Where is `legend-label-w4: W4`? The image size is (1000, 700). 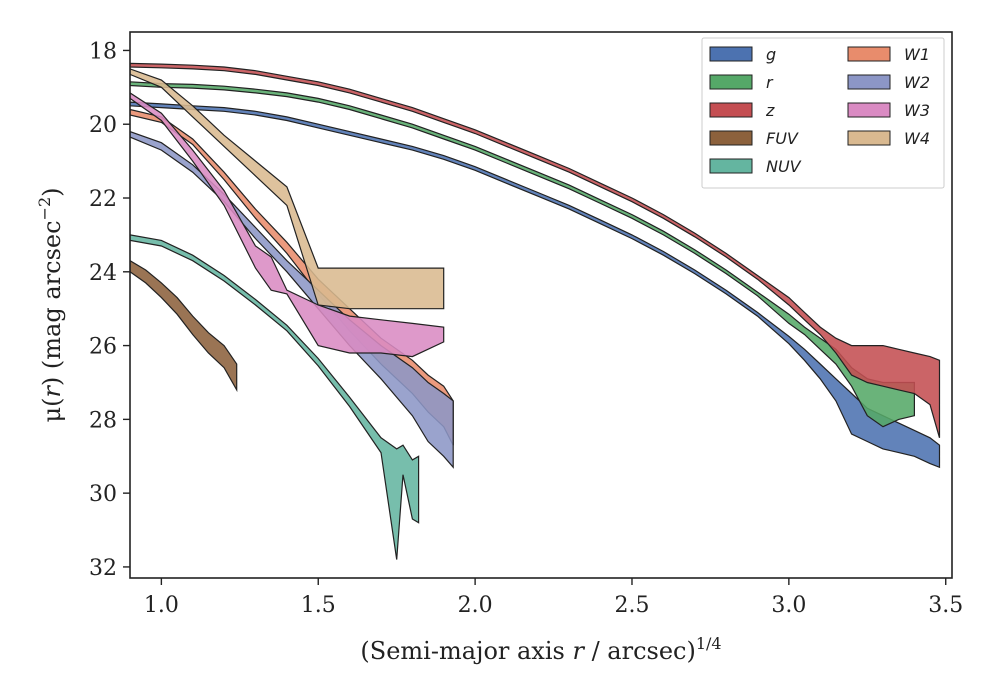 legend-label-w4: W4 is located at coordinates (917, 138).